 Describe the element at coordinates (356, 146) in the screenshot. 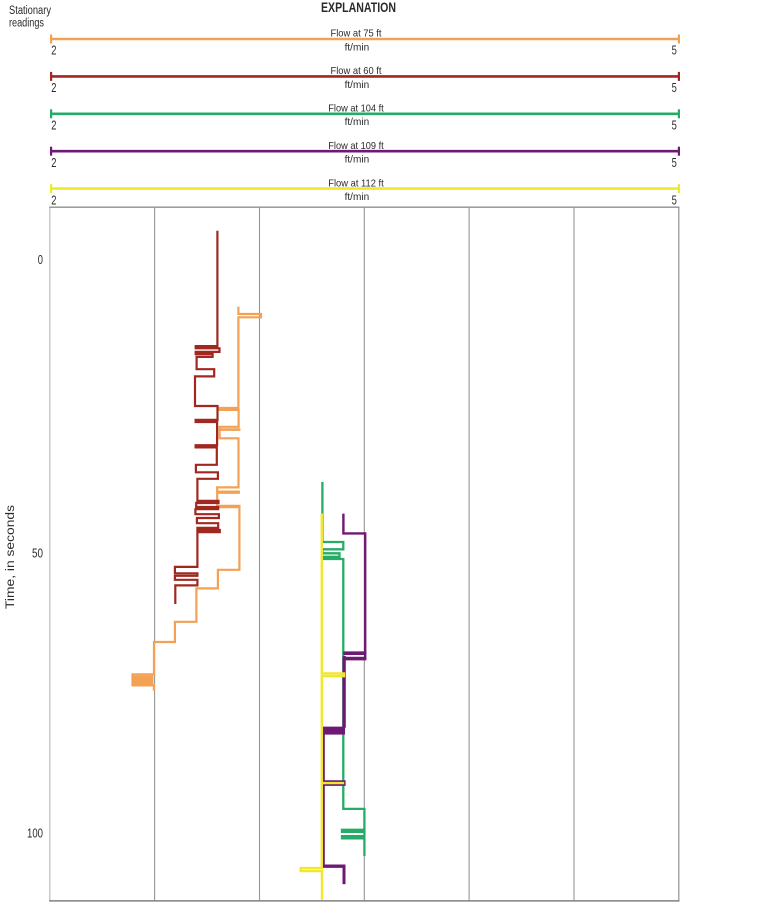

I see `svg-text: Flow at 109 ft` at that location.